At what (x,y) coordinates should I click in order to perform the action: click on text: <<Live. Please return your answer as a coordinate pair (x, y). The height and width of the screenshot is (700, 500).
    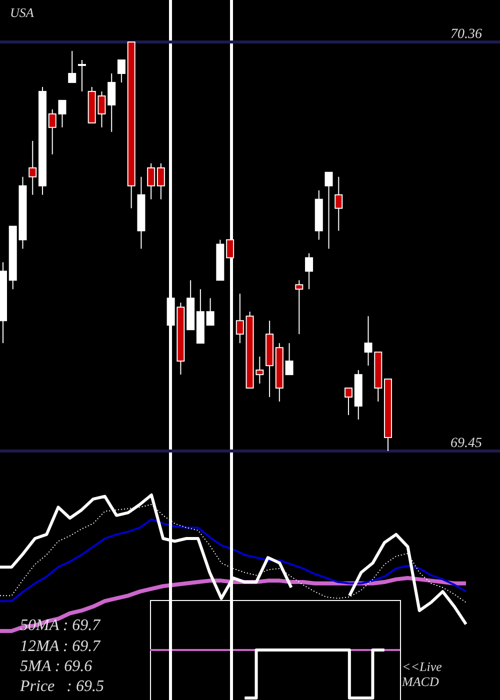
    Looking at the image, I should click on (422, 666).